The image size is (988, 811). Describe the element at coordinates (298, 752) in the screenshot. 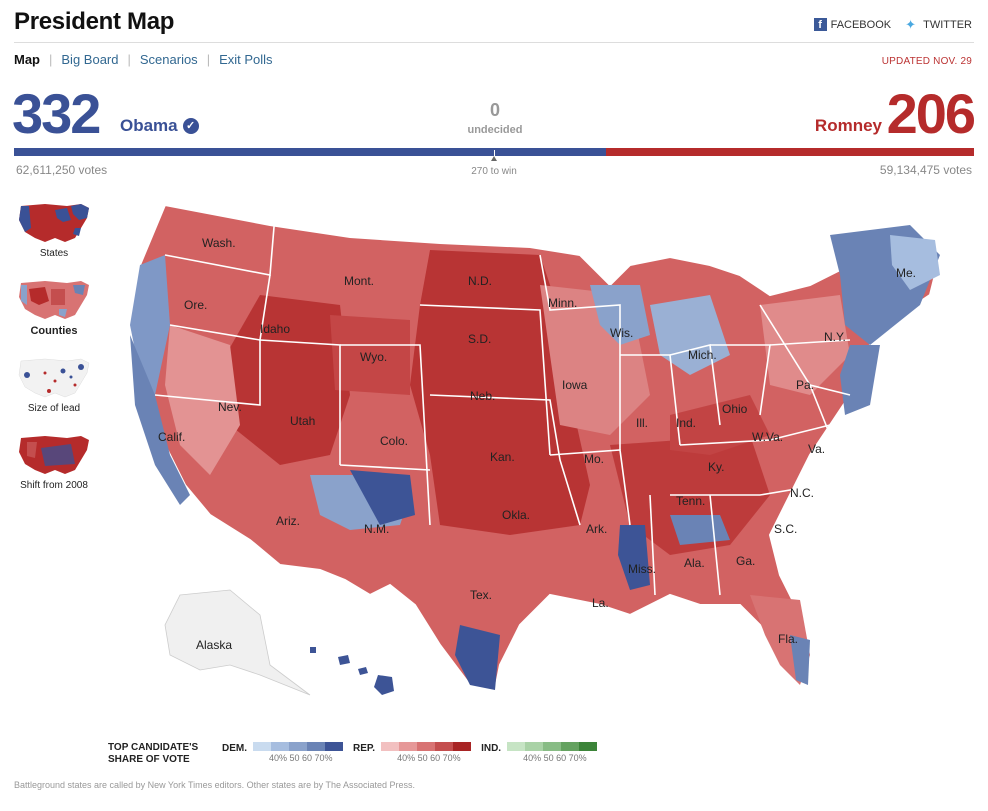

I see `legend-dem-scale: 40% 50 60 70%` at that location.